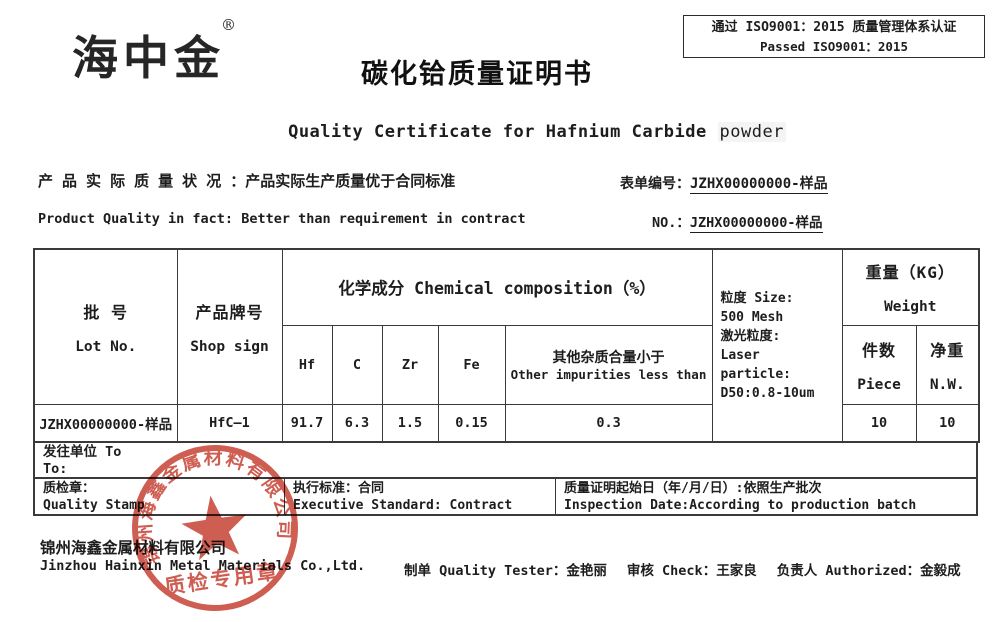 The height and width of the screenshot is (622, 1000). I want to click on quality-status-cn: 产 品 实 际 质 量 状 况 ：产品实际生产质量优于合同标准, so click(246, 180).